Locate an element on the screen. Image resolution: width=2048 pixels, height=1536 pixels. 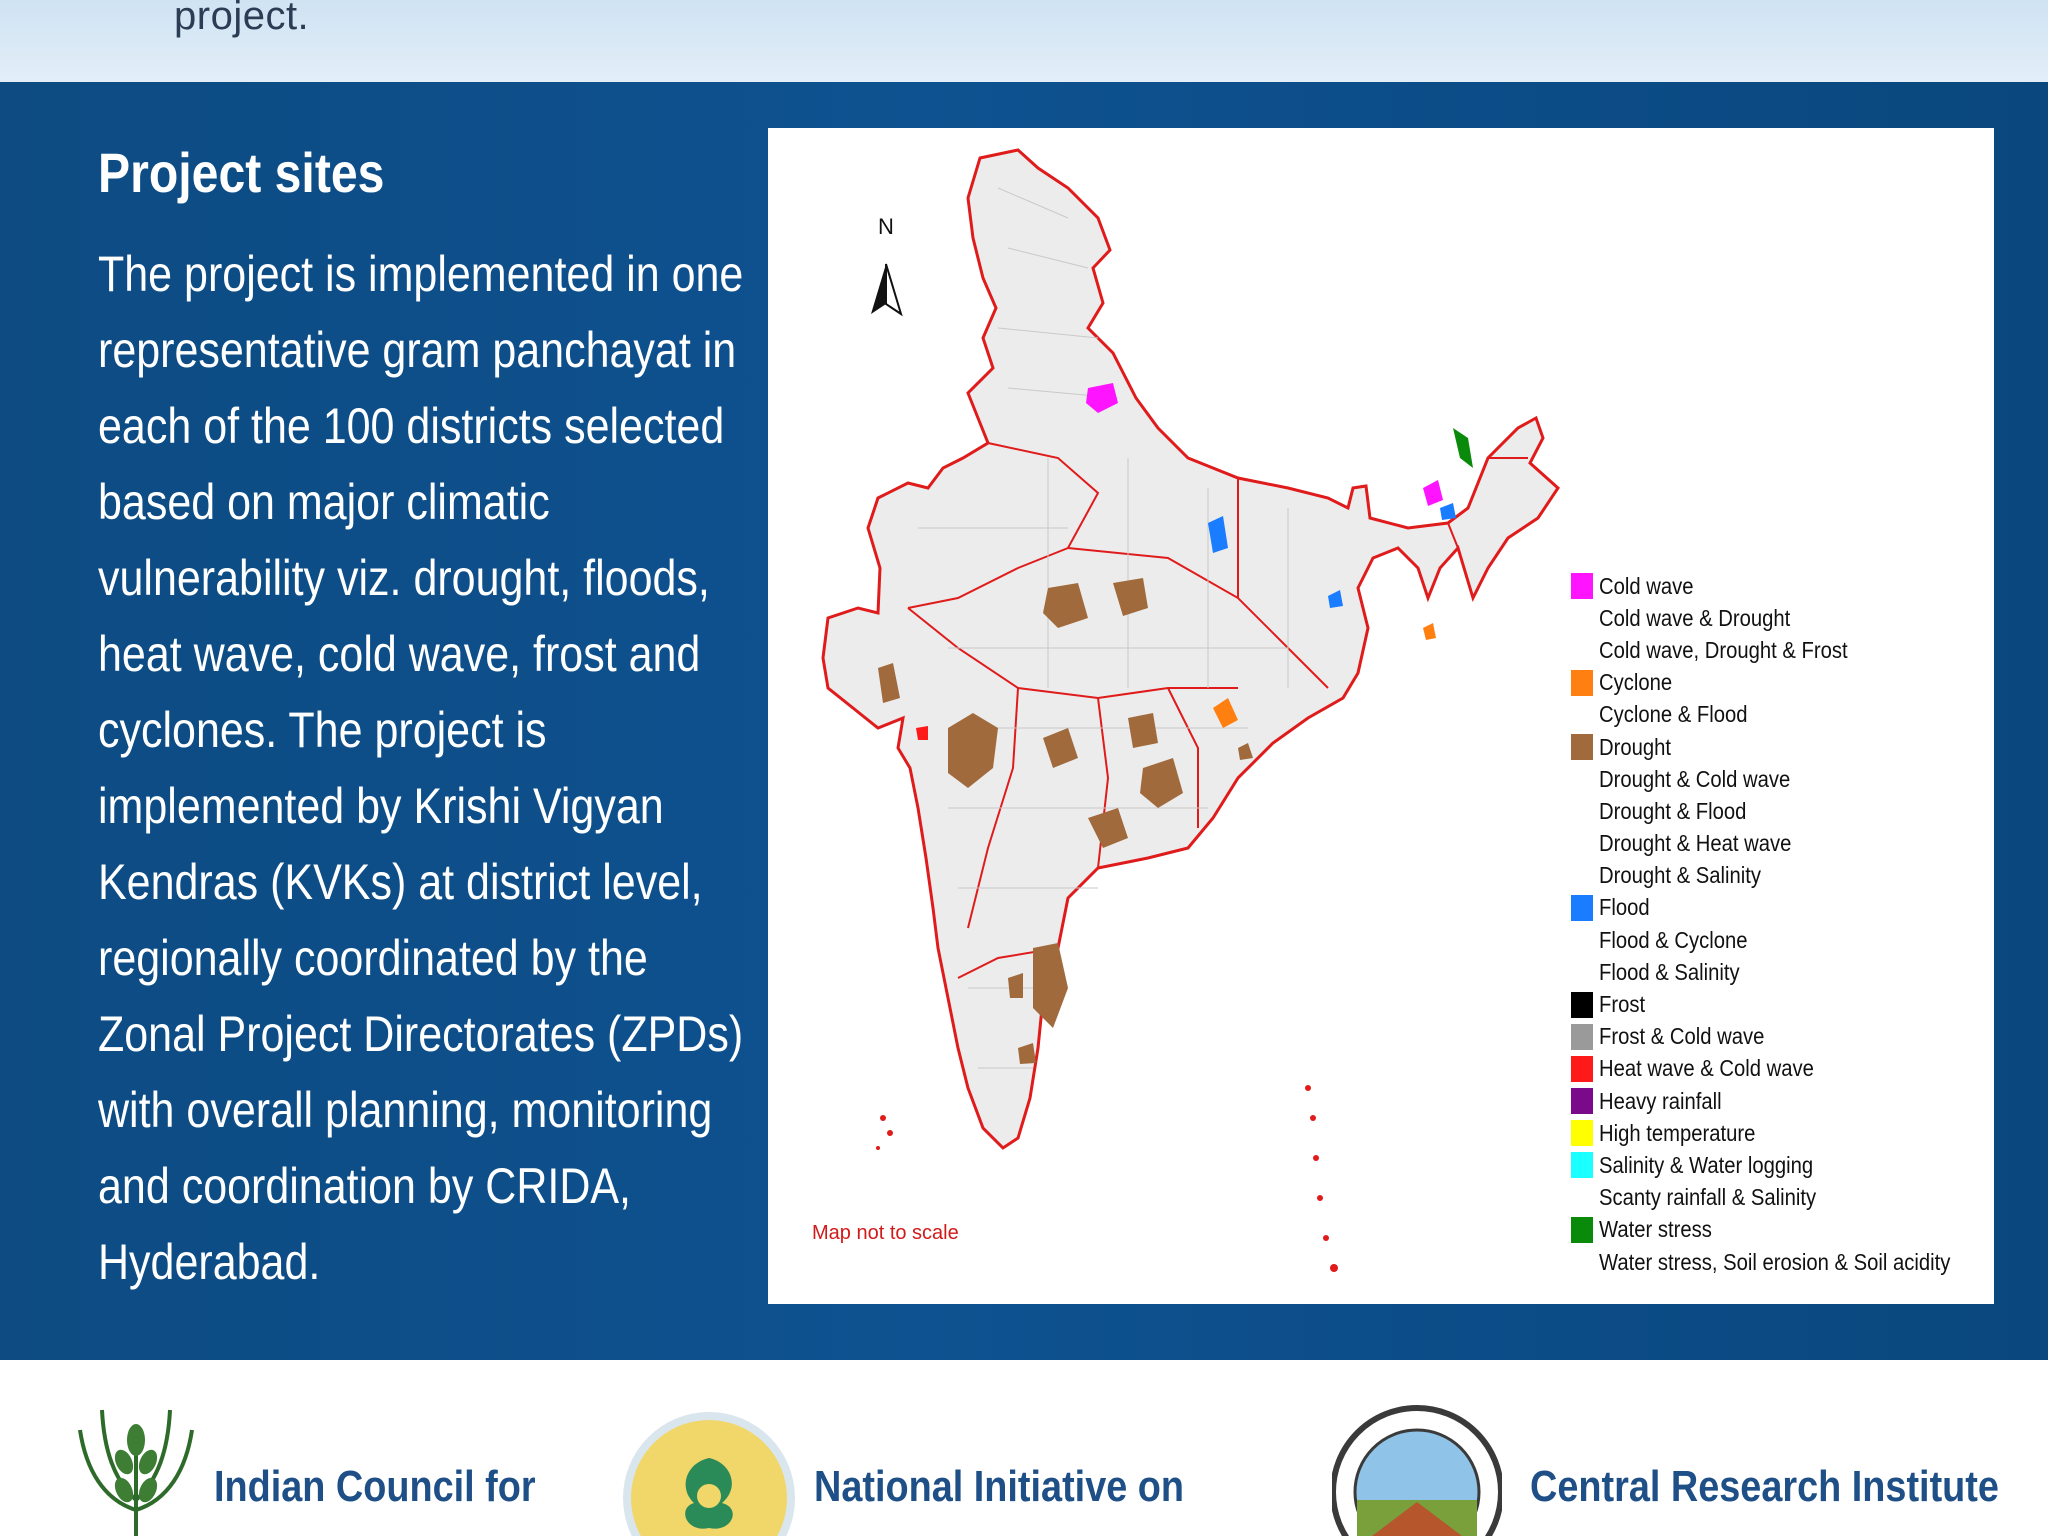
legend-item: Cold wave & Drought is located at coordinates (1781, 618).